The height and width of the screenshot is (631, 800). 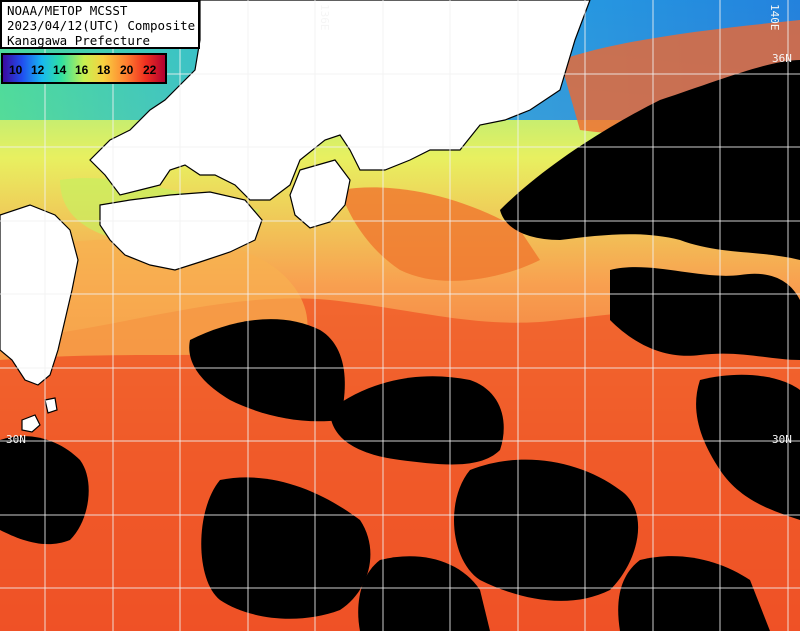 I want to click on landmass-shikoku, so click(x=181, y=231).